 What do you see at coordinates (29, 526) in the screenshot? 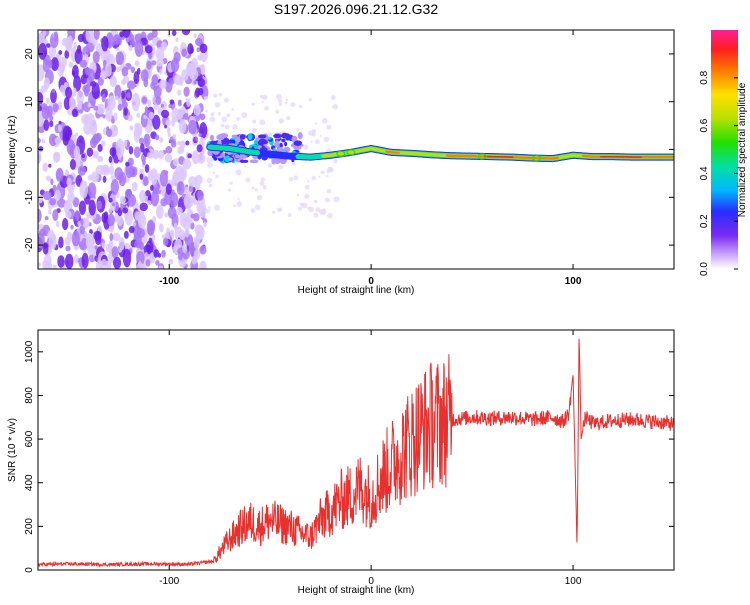
I see `snr-ytick-label: 200` at bounding box center [29, 526].